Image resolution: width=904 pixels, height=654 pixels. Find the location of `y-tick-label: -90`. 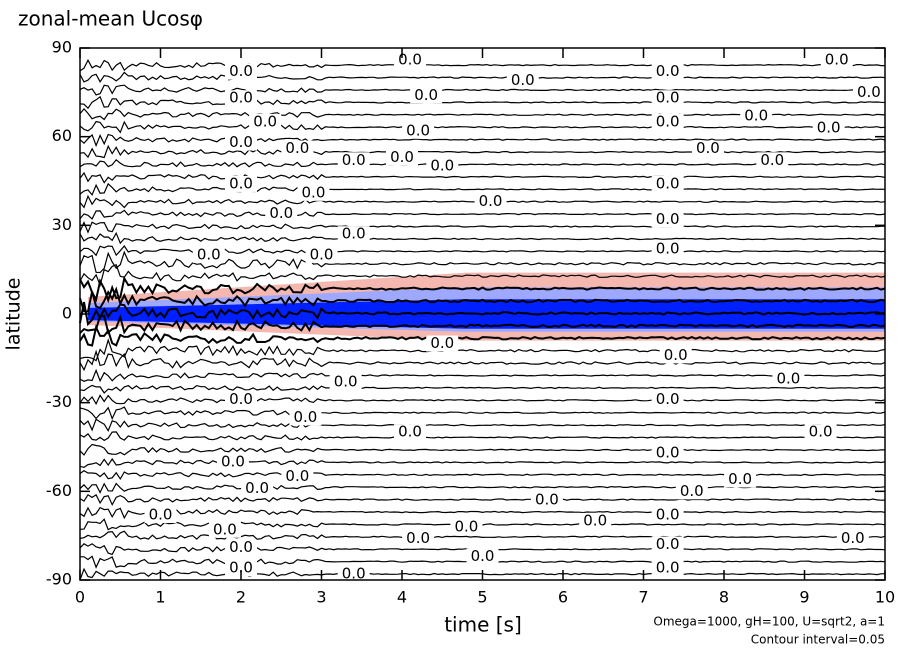

y-tick-label: -90 is located at coordinates (59, 579).